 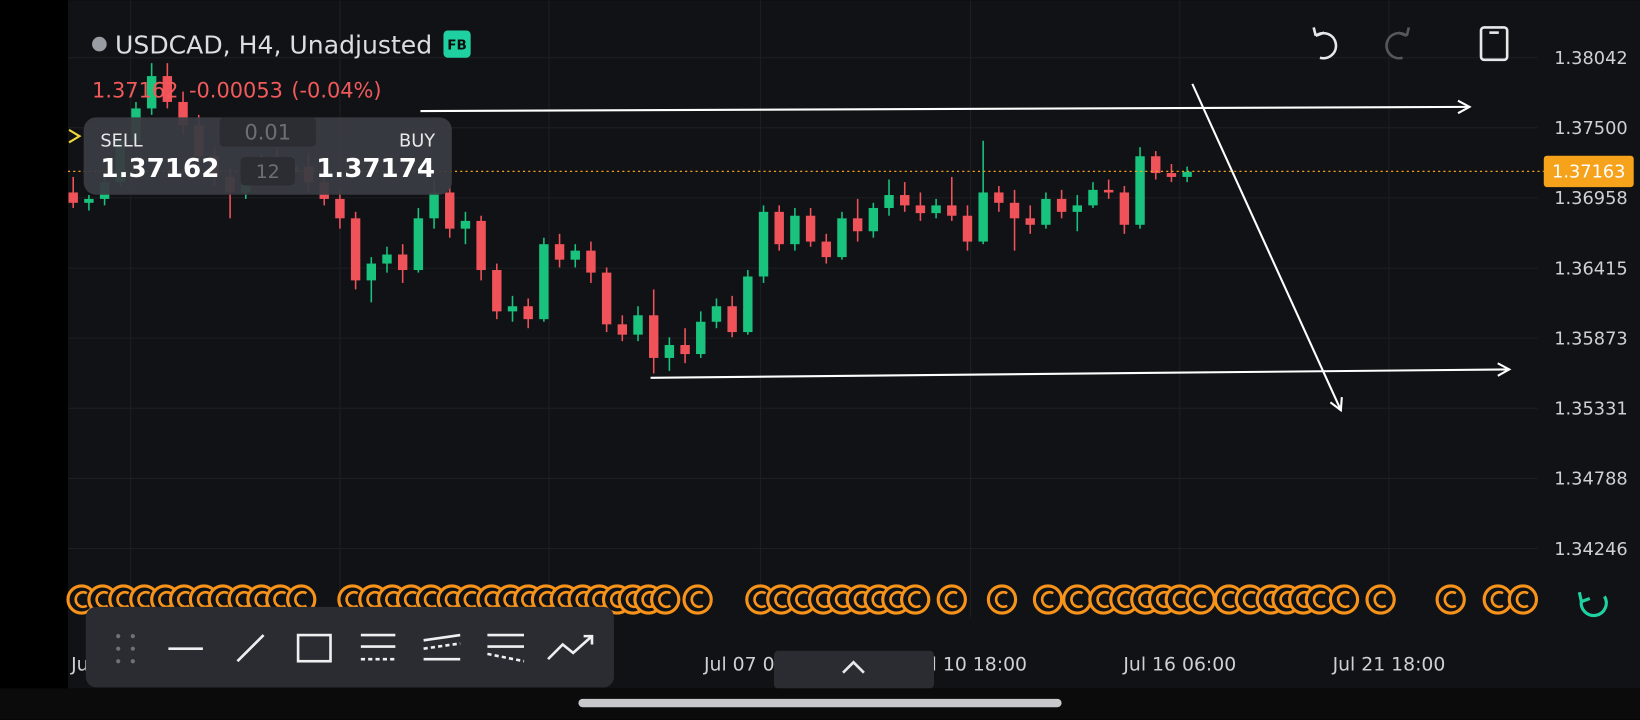 What do you see at coordinates (1389, 665) in the screenshot?
I see `x-tick-label: Jul 21 18:00` at bounding box center [1389, 665].